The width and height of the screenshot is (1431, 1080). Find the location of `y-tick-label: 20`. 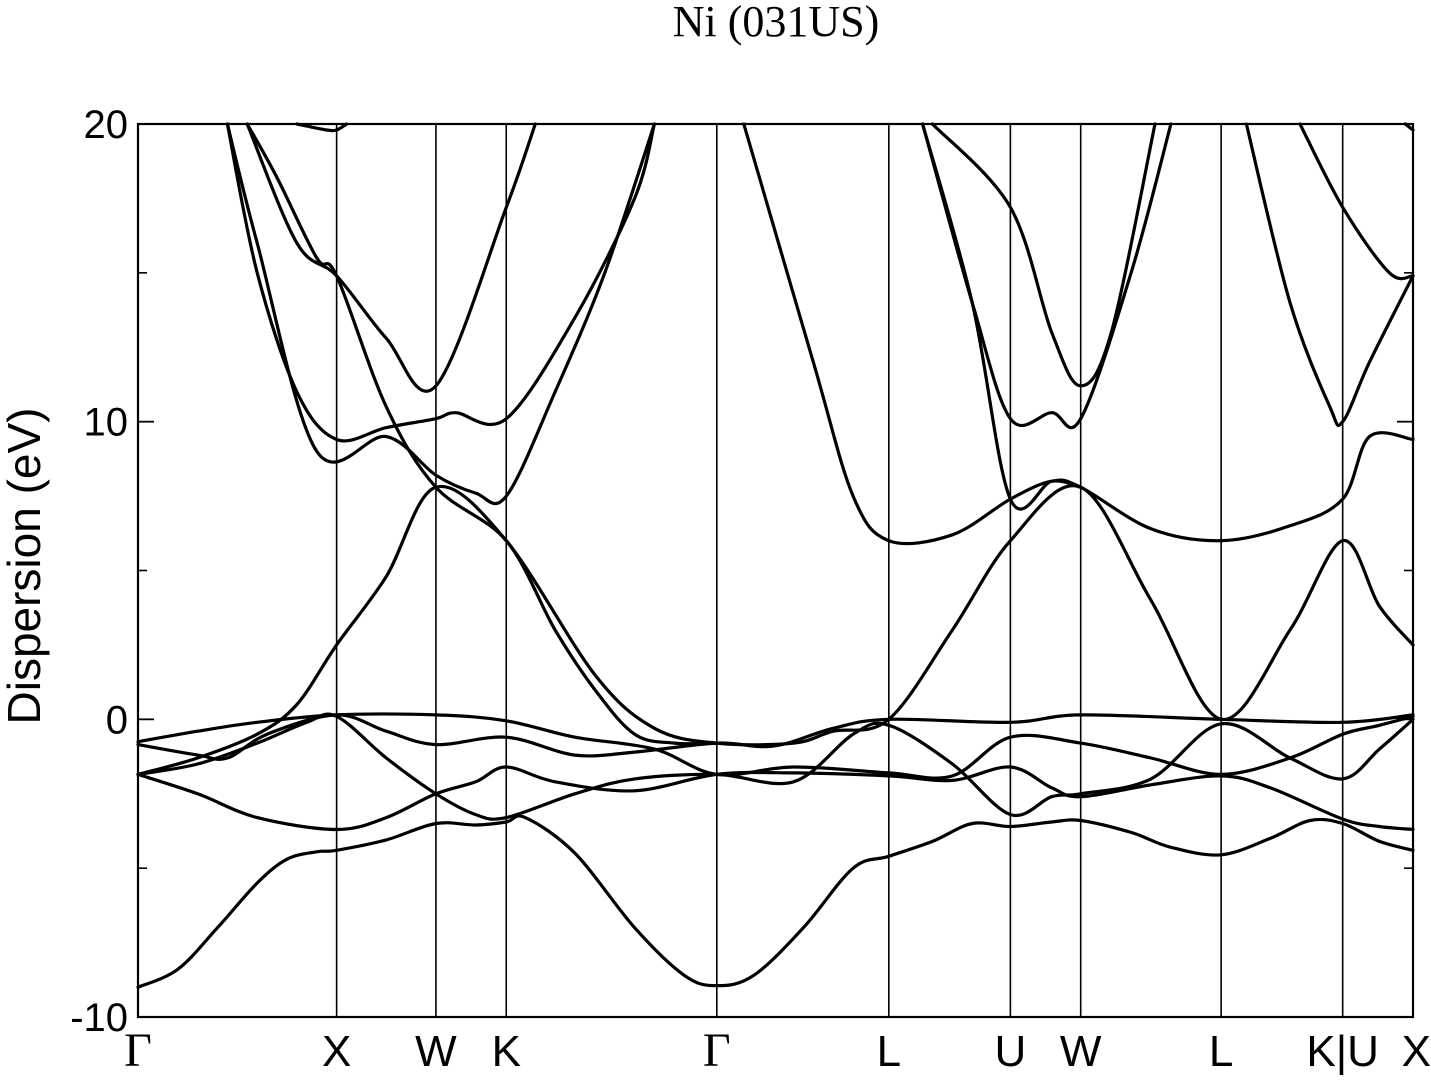

y-tick-label: 20 is located at coordinates (106, 125).